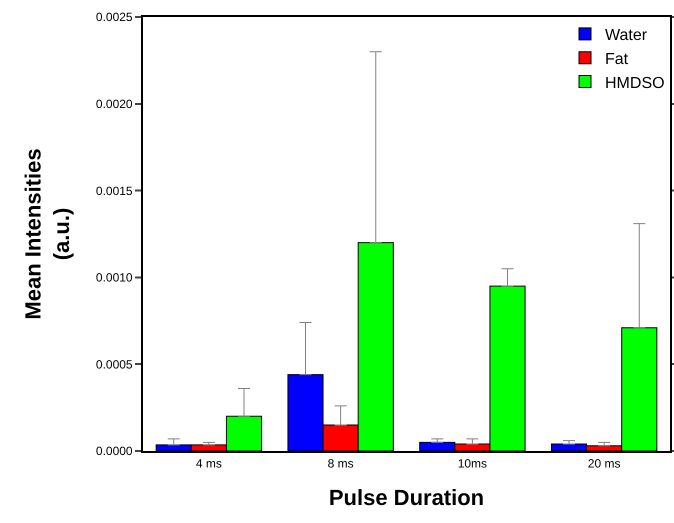  What do you see at coordinates (114, 104) in the screenshot?
I see `y-tick-label: 0.0020` at bounding box center [114, 104].